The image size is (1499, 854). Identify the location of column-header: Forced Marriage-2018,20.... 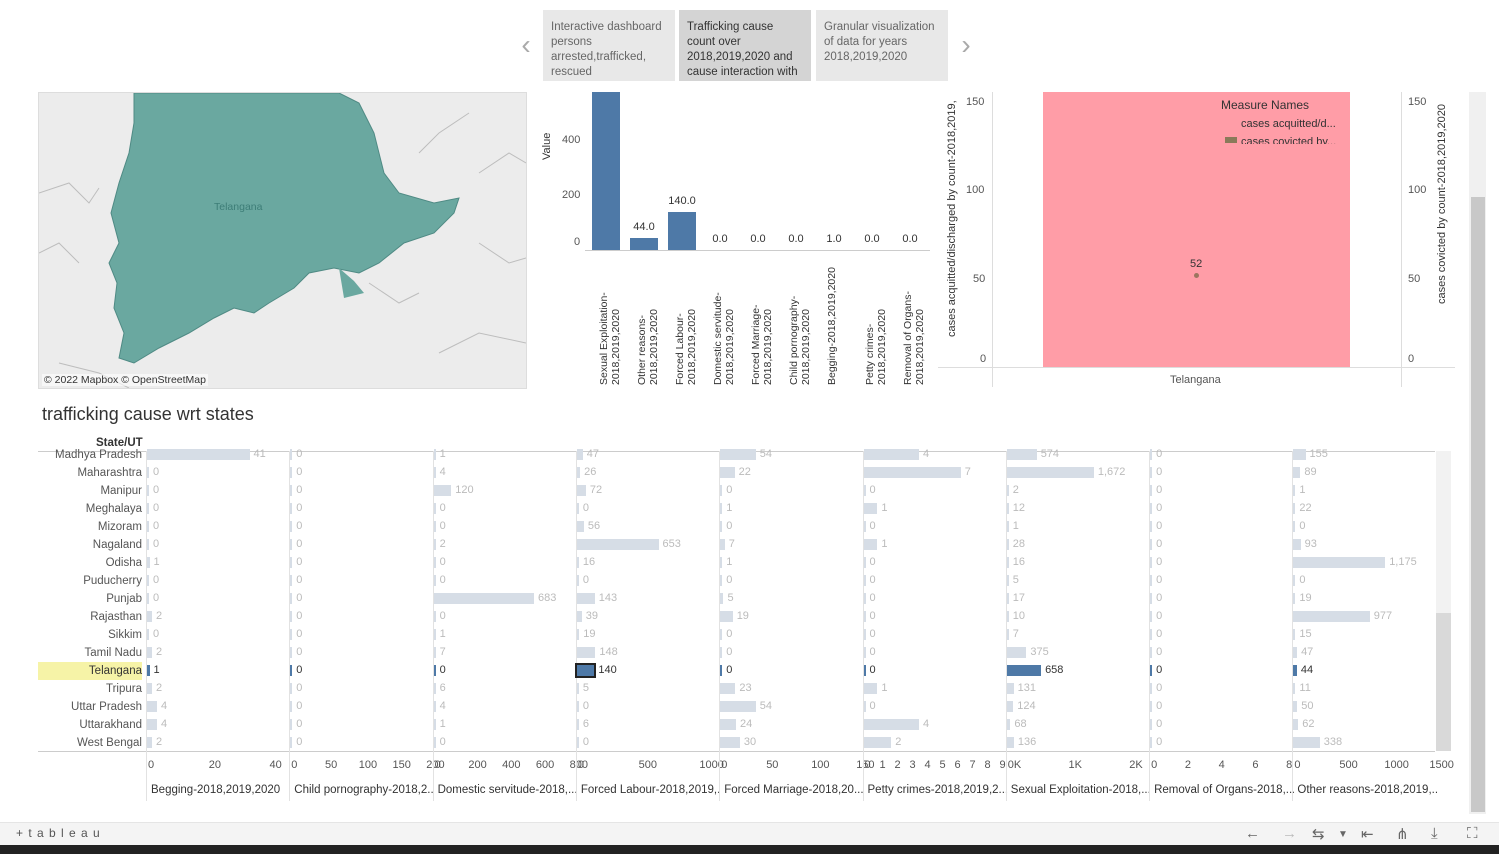
(794, 790).